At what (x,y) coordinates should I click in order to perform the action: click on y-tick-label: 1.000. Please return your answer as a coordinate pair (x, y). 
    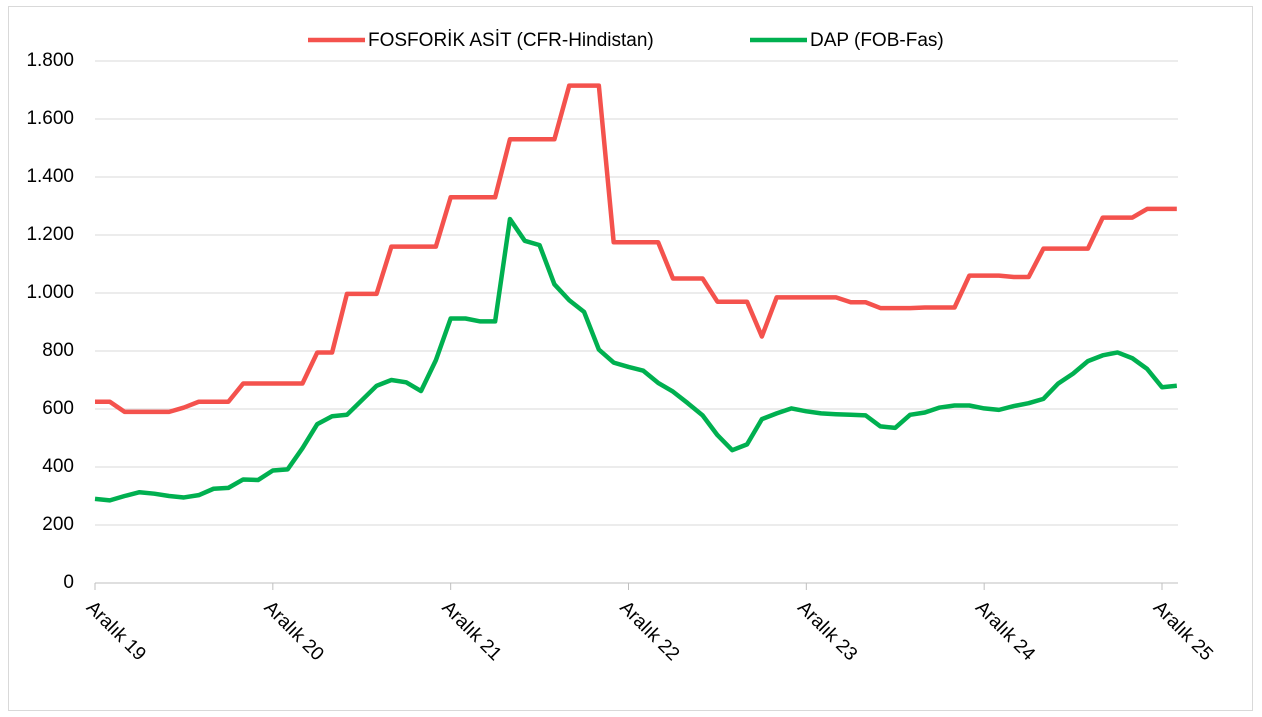
    Looking at the image, I should click on (50, 292).